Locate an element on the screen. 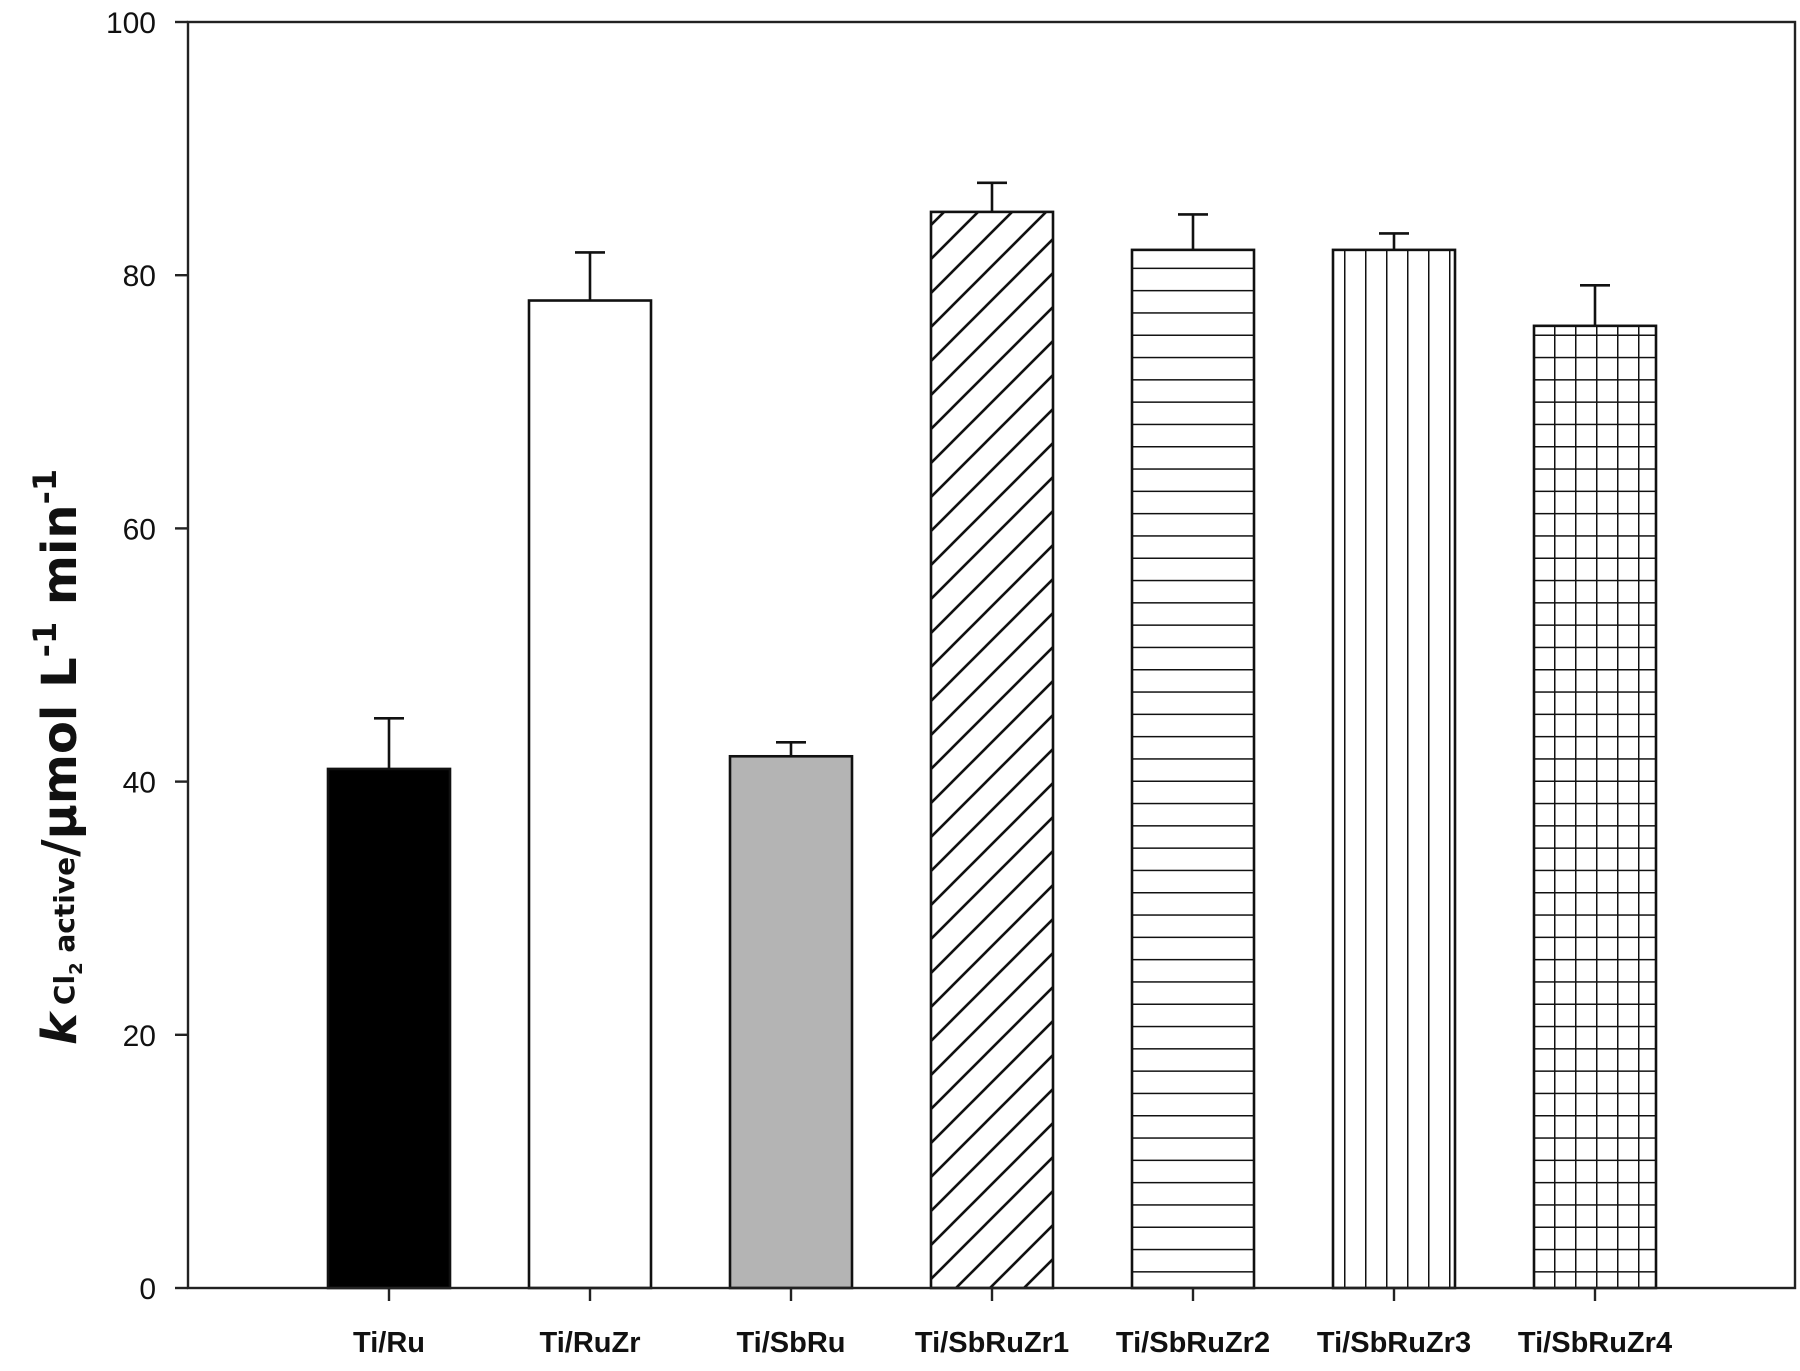 The image size is (1800, 1371). x-tick-label: Ti/SbRuZr2 is located at coordinates (1193, 1343).